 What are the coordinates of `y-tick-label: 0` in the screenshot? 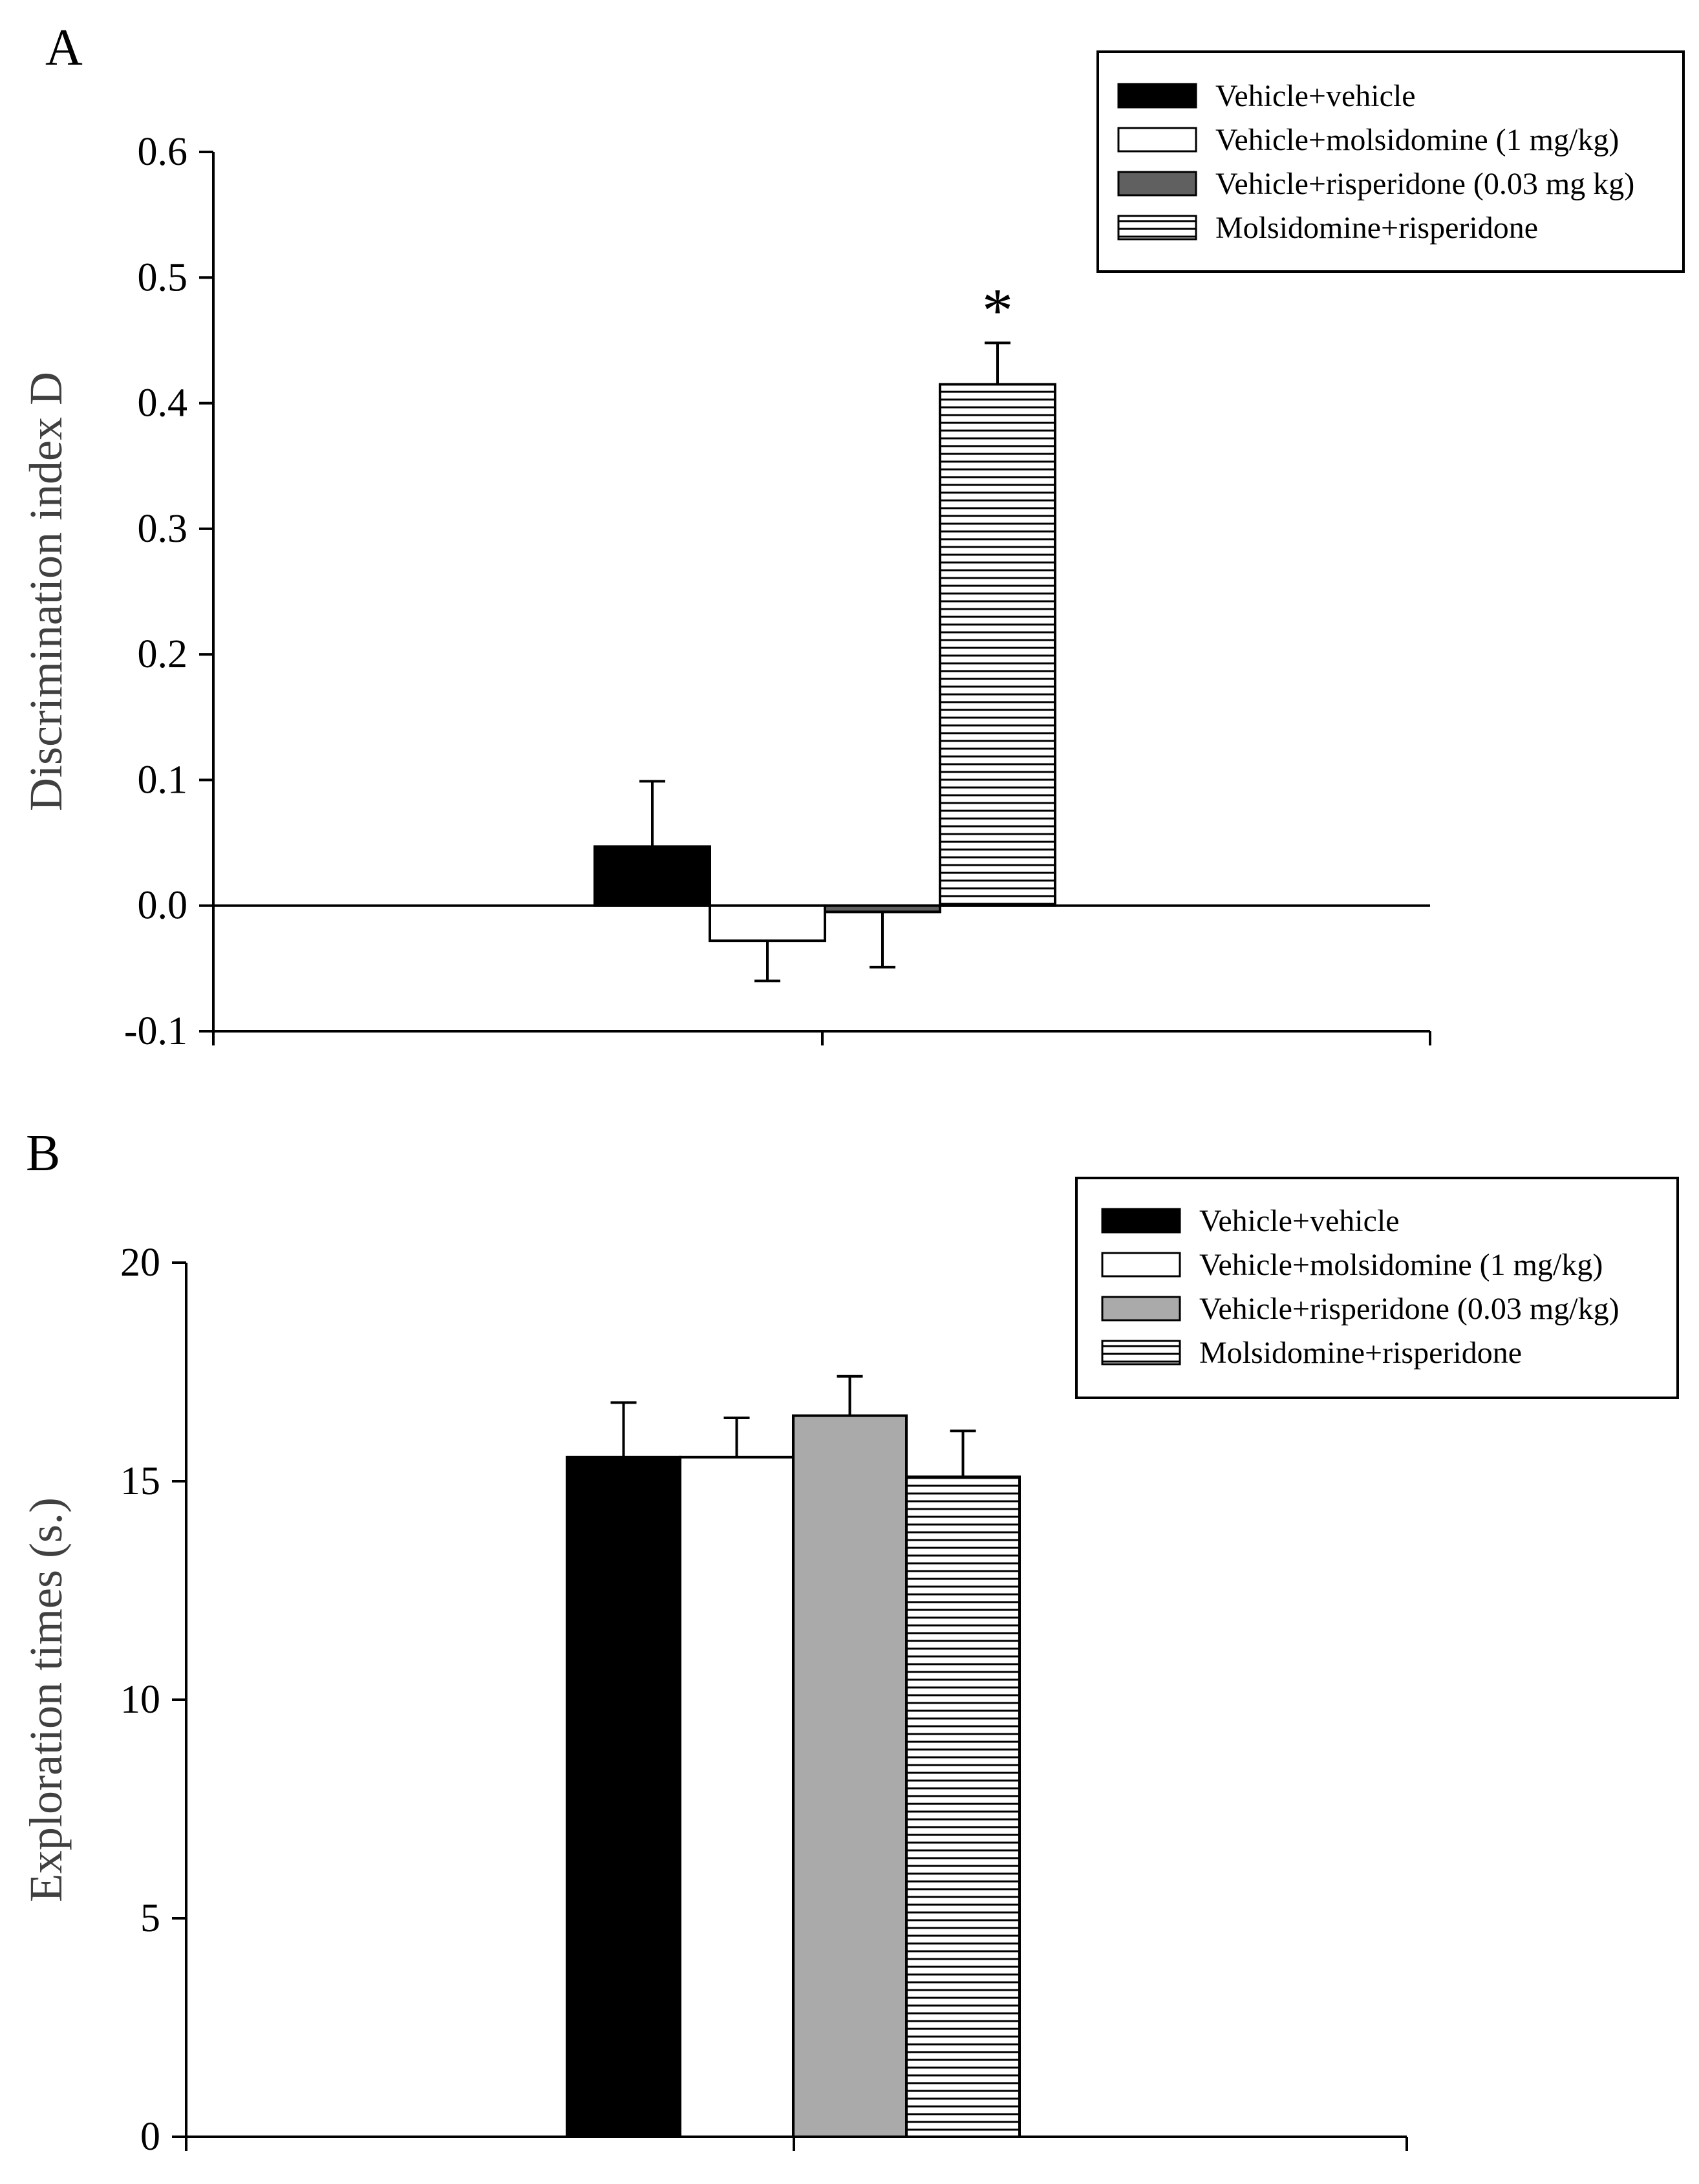 It's located at (150, 2137).